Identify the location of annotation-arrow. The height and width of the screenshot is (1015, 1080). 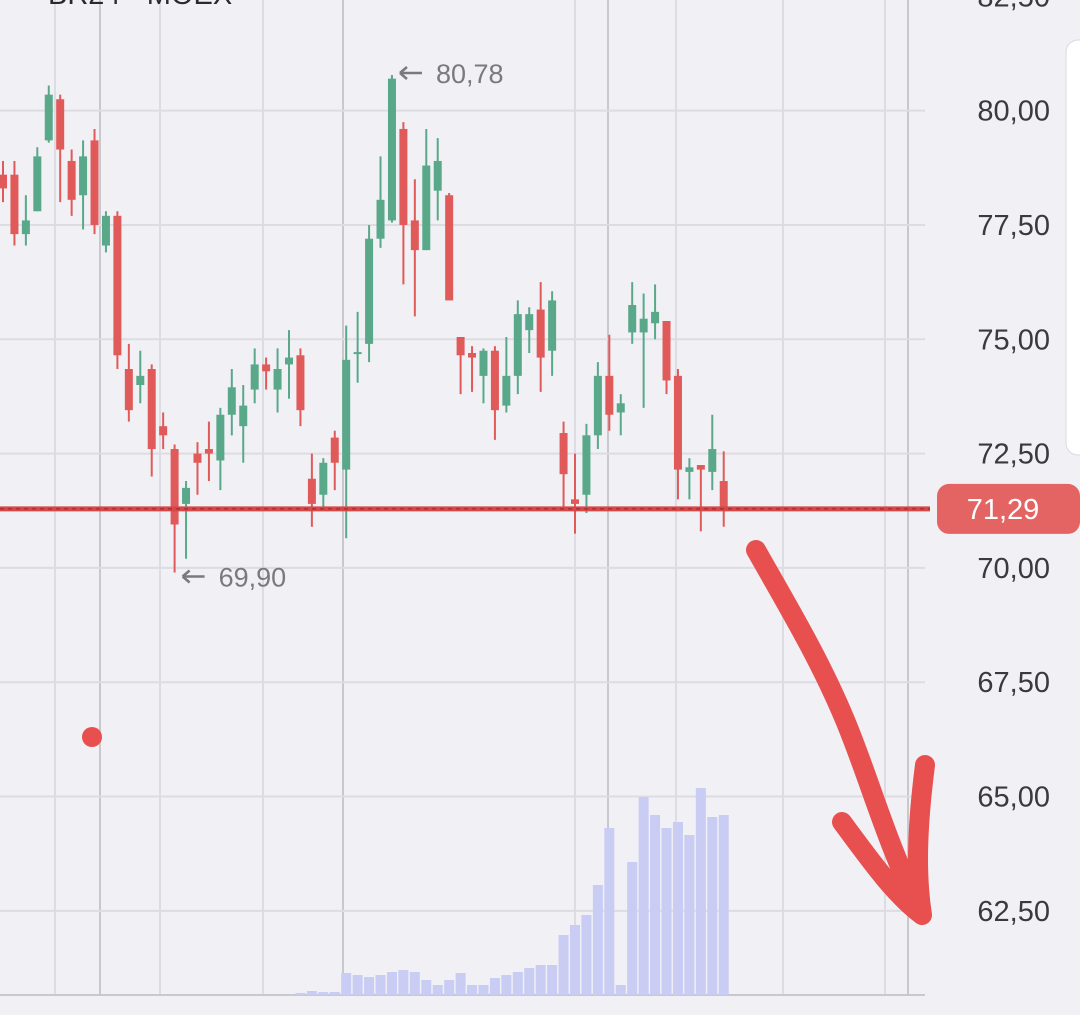
(410, 73).